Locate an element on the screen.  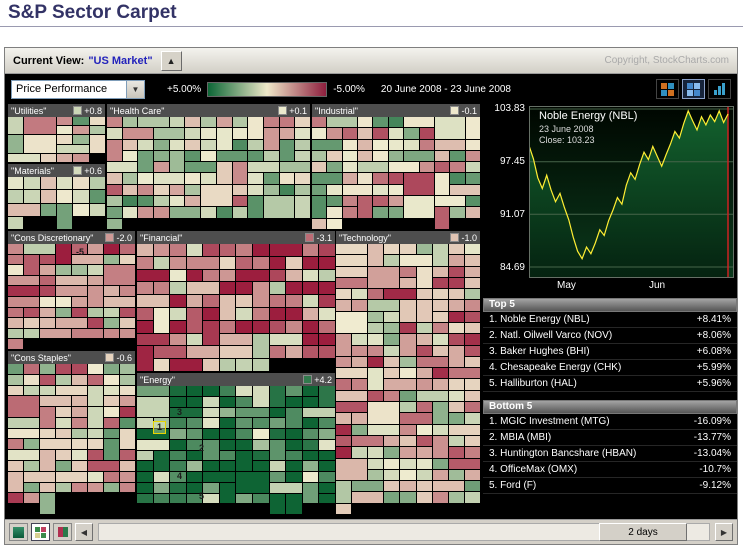
sector-block-cons-staples: "Cons Staples" -0.6 is located at coordinates (71, 432).